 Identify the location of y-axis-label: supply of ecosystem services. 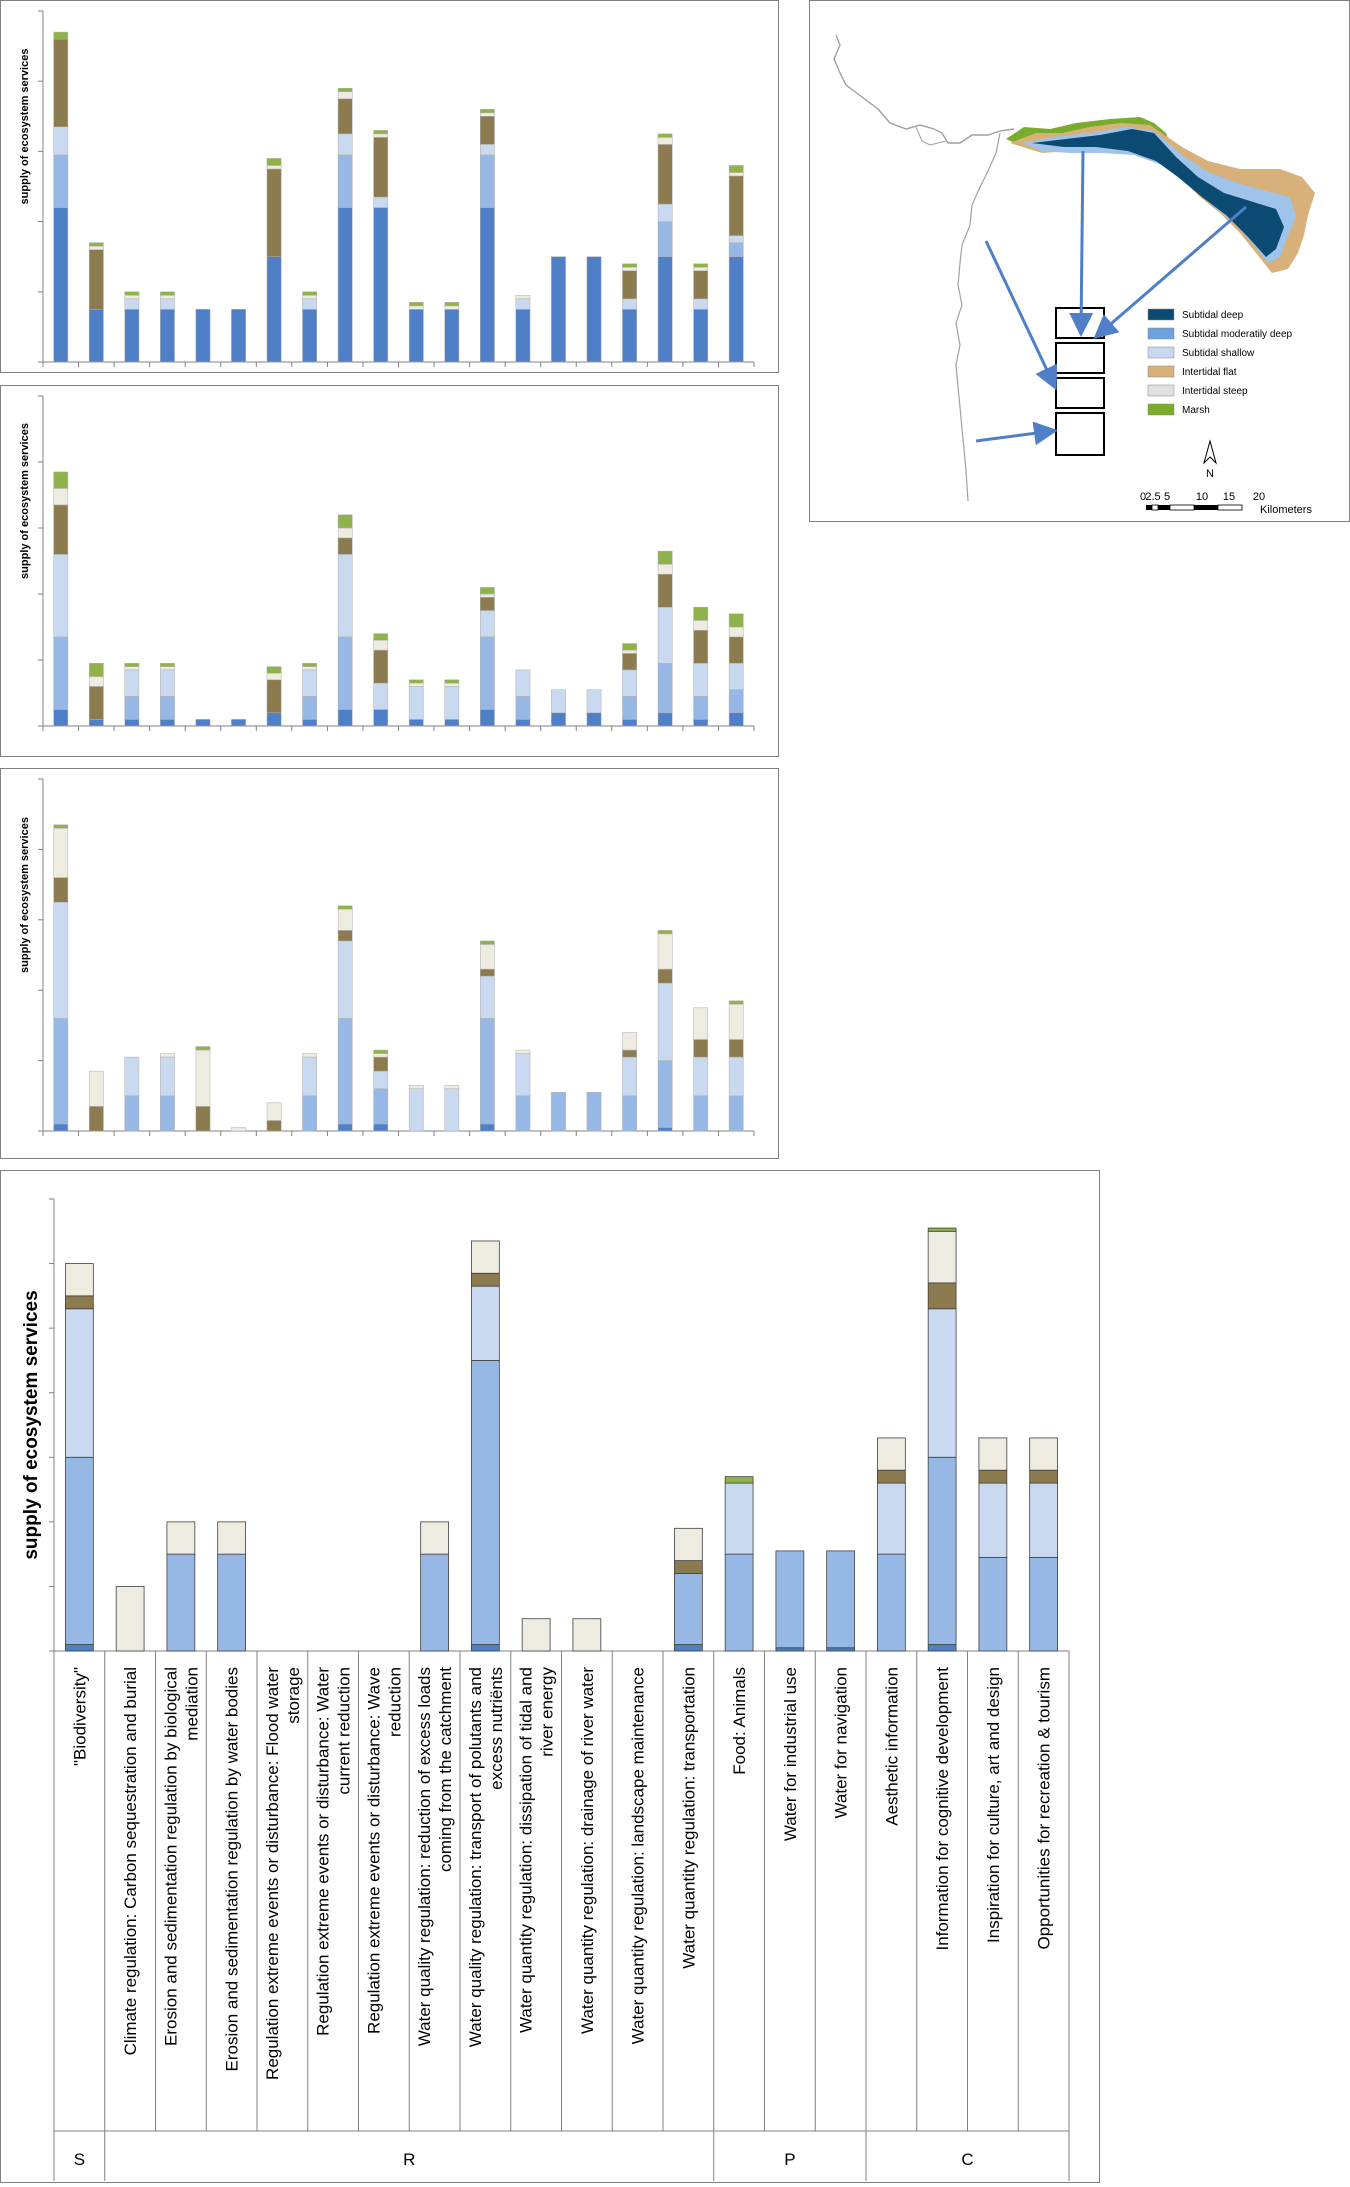
(25, 127).